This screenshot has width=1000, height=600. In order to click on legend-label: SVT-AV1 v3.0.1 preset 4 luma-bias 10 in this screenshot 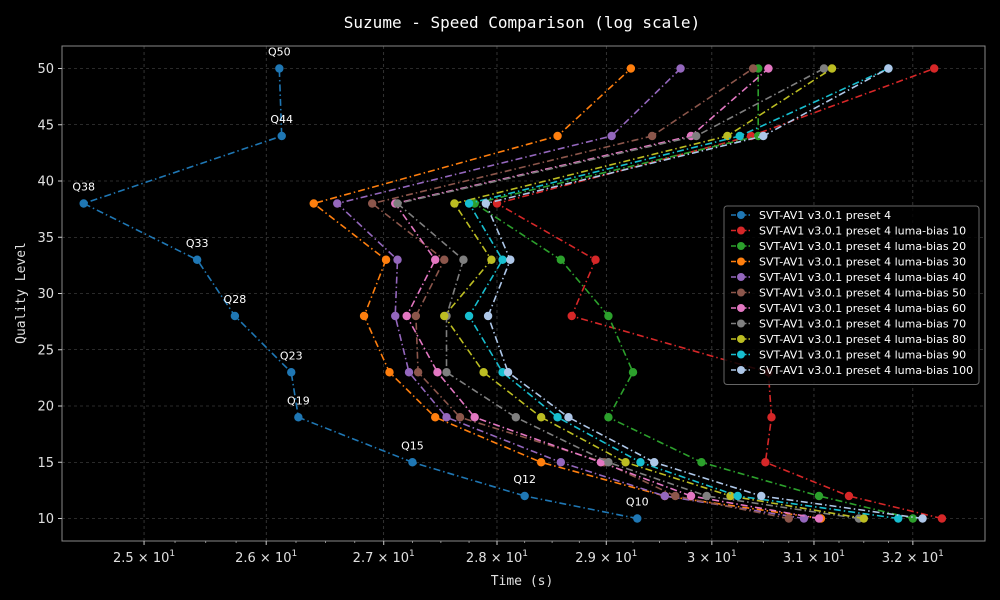, I will do `click(862, 231)`.